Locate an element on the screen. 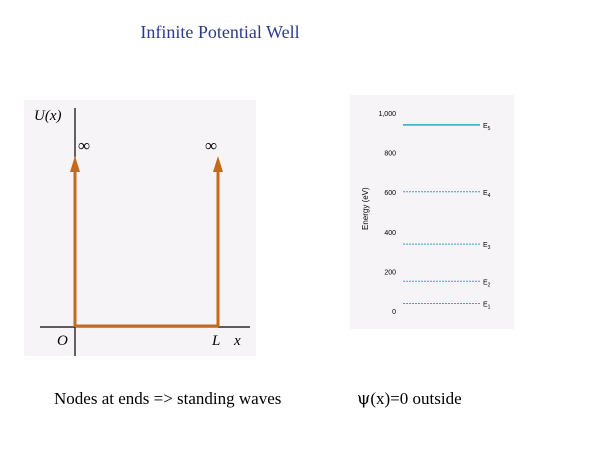 Image resolution: width=600 pixels, height=450 pixels. energy-level-label: E2 is located at coordinates (487, 283).